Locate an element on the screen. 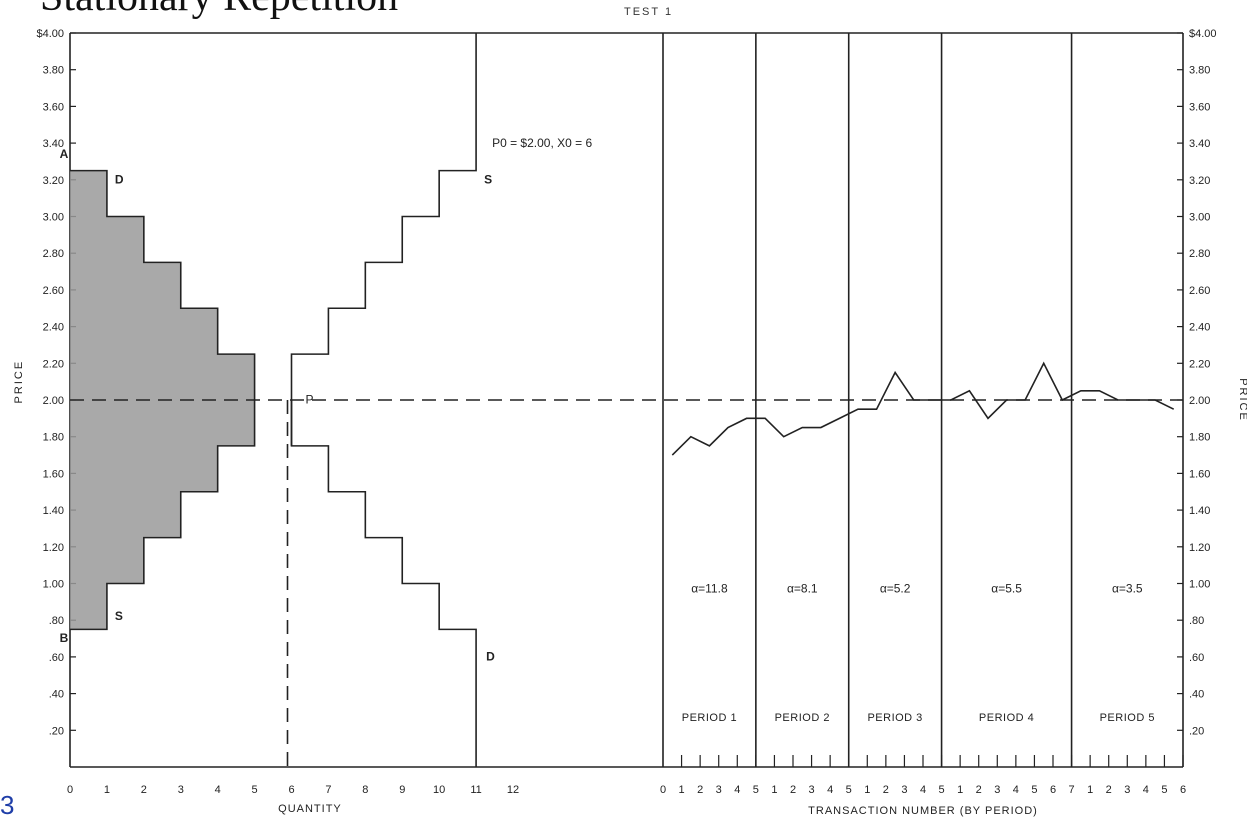 This screenshot has height=822, width=1247. supply-step-left is located at coordinates (163, 515).